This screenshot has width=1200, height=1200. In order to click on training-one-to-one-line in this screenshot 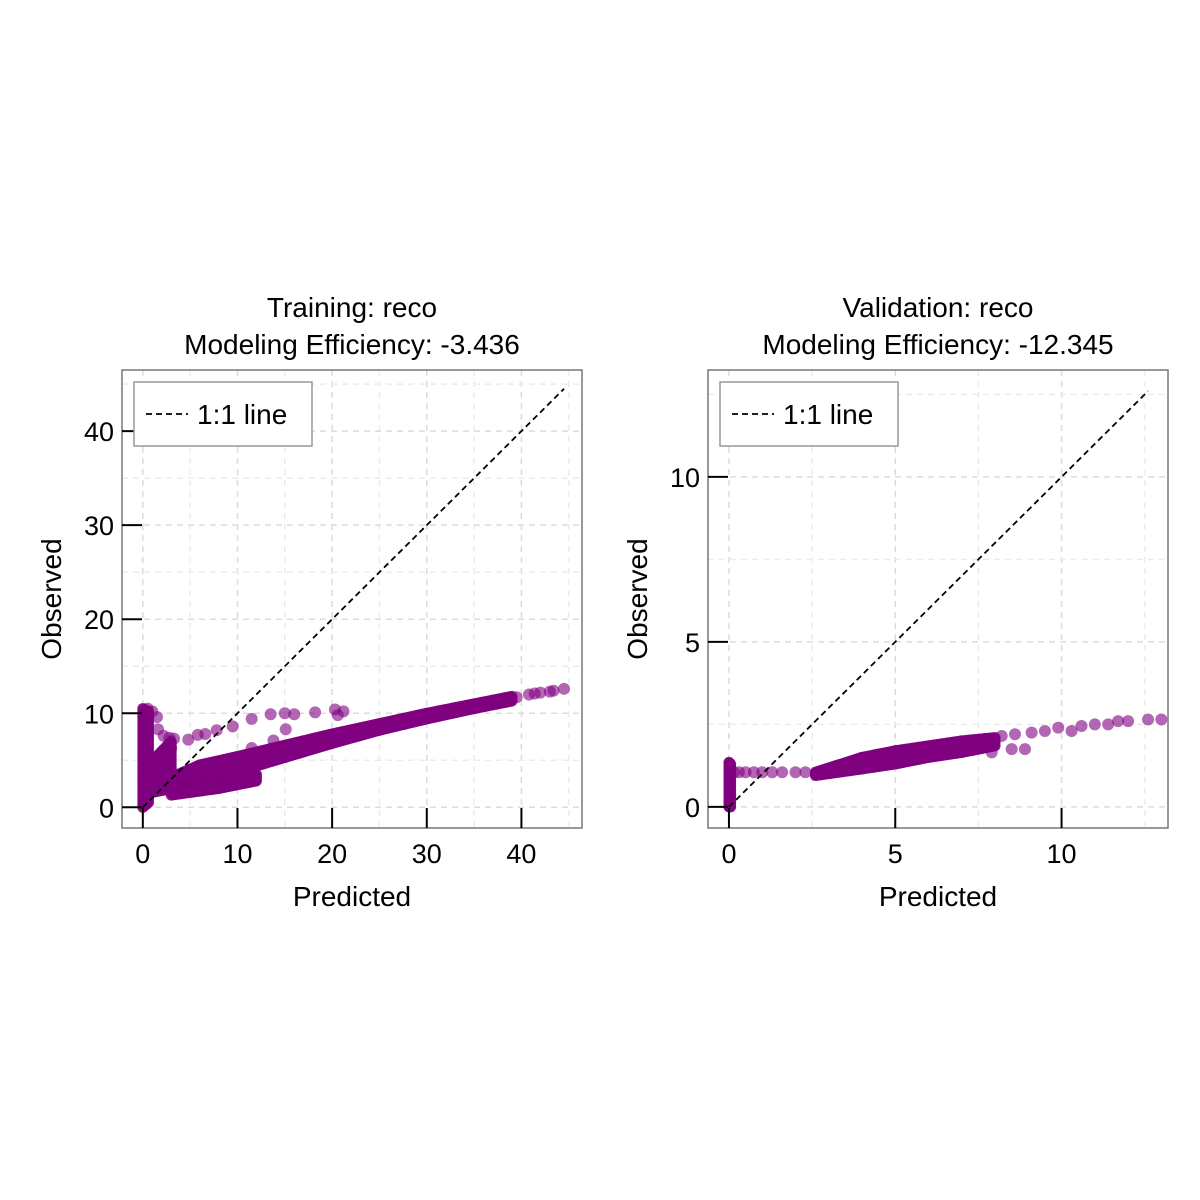, I will do `click(353, 598)`.